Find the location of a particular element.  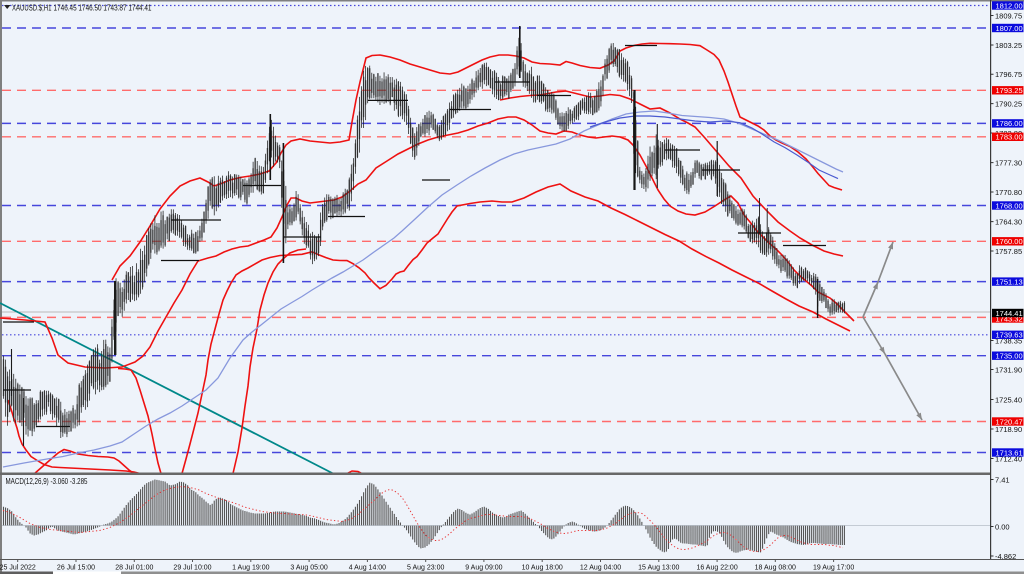

svg-text: MACD(12,26,9) -3.060 -3.285 is located at coordinates (47, 481).